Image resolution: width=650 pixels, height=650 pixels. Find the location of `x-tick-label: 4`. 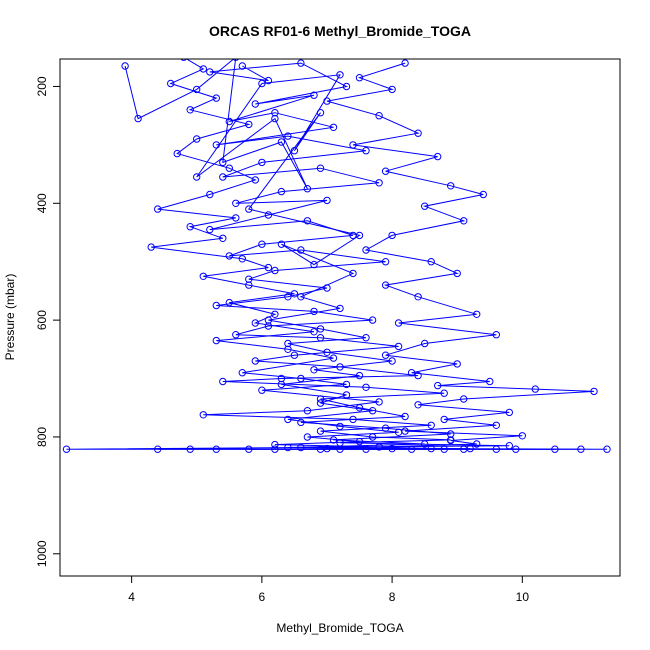

x-tick-label: 4 is located at coordinates (131, 597).